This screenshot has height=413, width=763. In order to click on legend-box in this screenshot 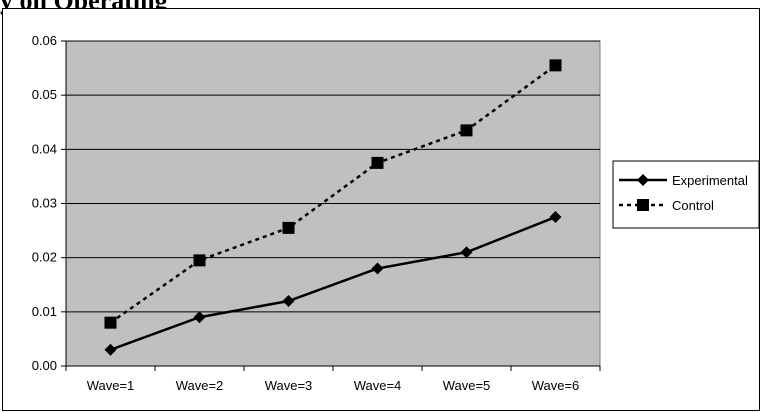, I will do `click(685, 194)`.